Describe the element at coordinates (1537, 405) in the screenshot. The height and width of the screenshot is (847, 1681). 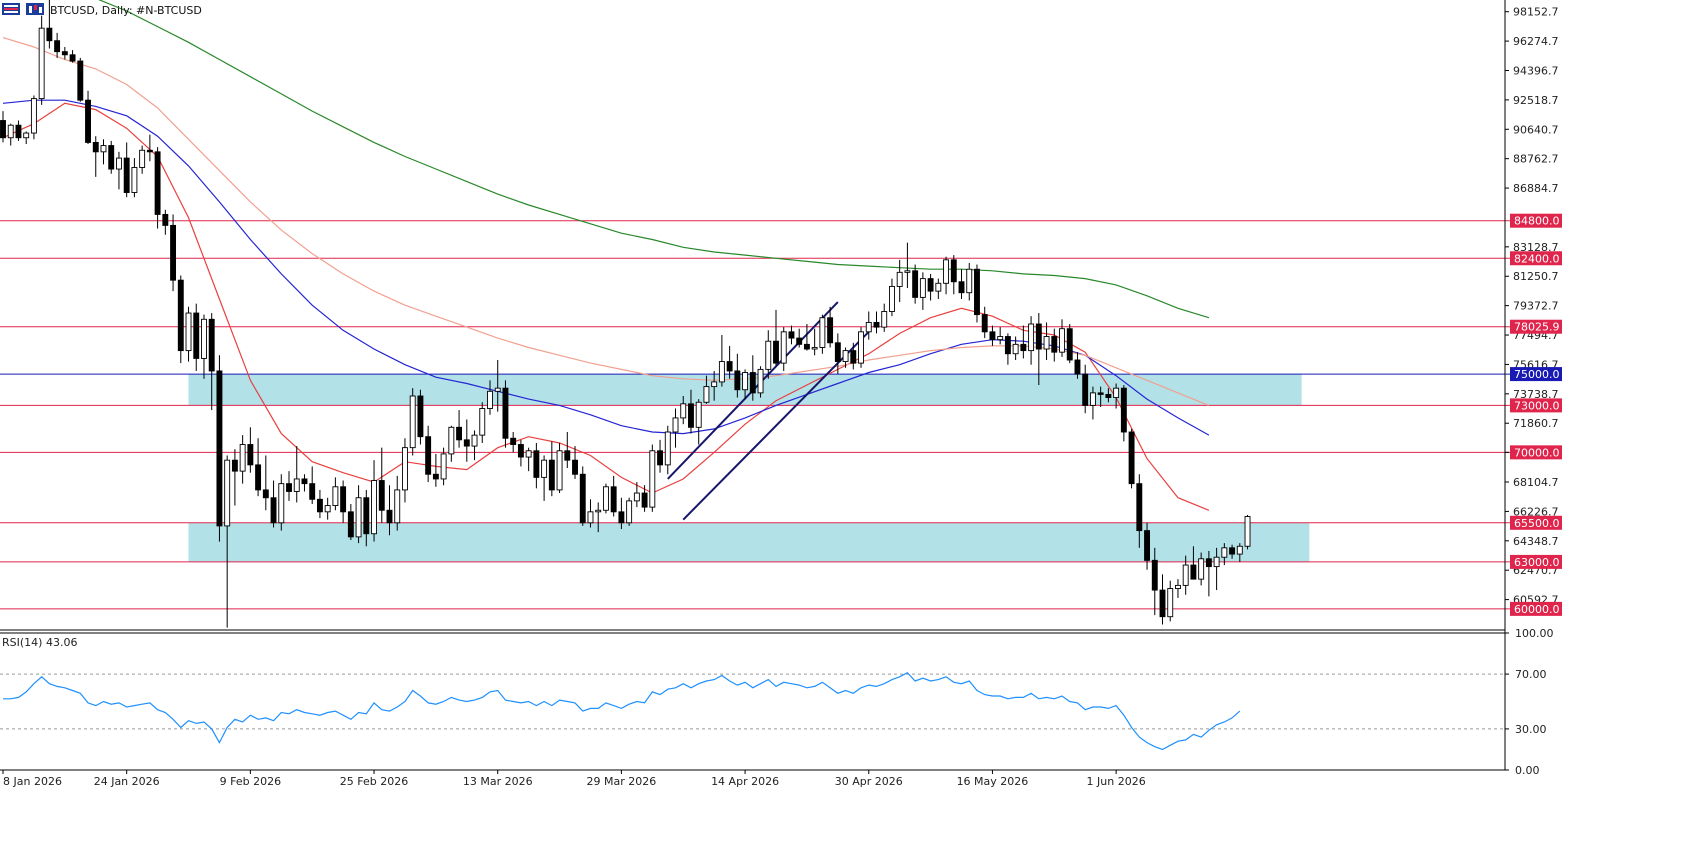
I see `level-label: 73000.0` at that location.